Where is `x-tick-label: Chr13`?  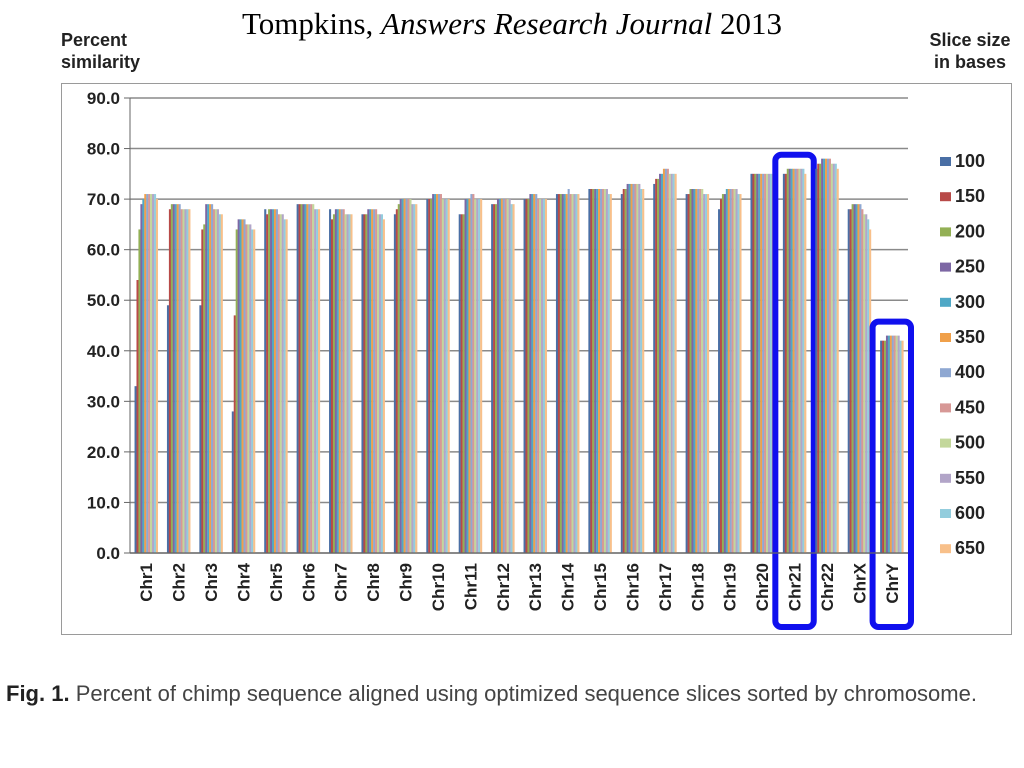 x-tick-label: Chr13 is located at coordinates (535, 587).